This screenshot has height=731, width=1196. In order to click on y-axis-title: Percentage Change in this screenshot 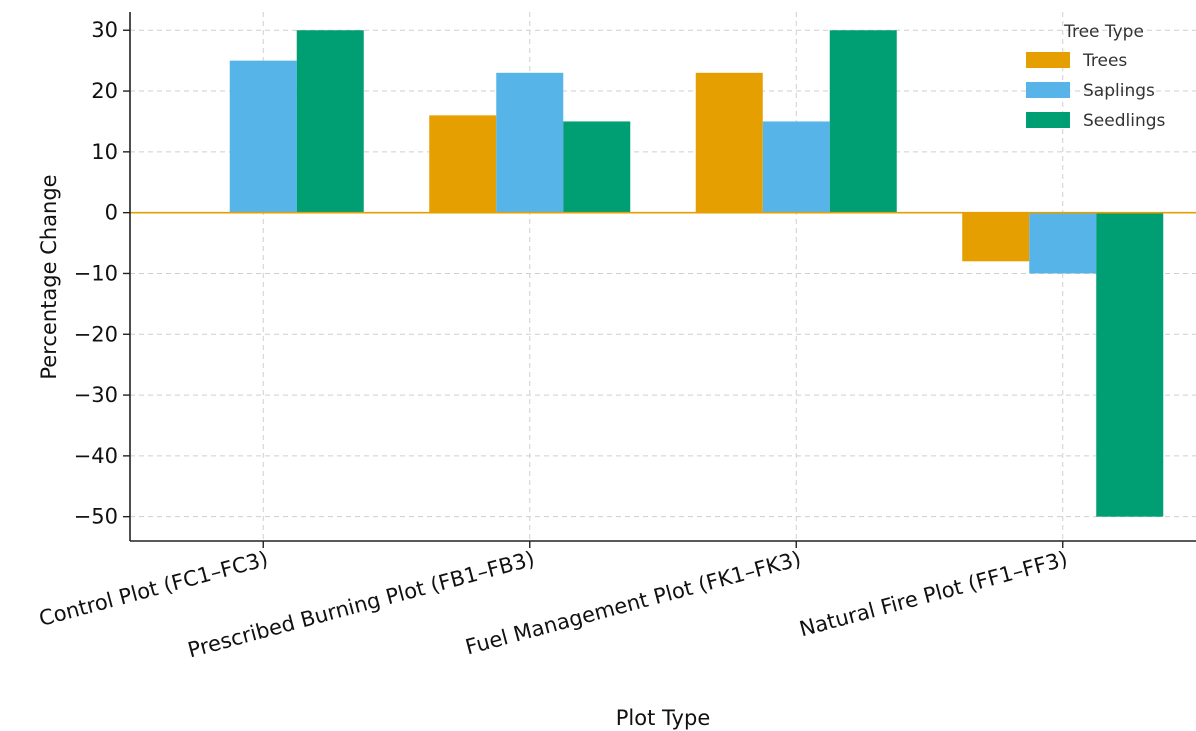, I will do `click(49, 276)`.